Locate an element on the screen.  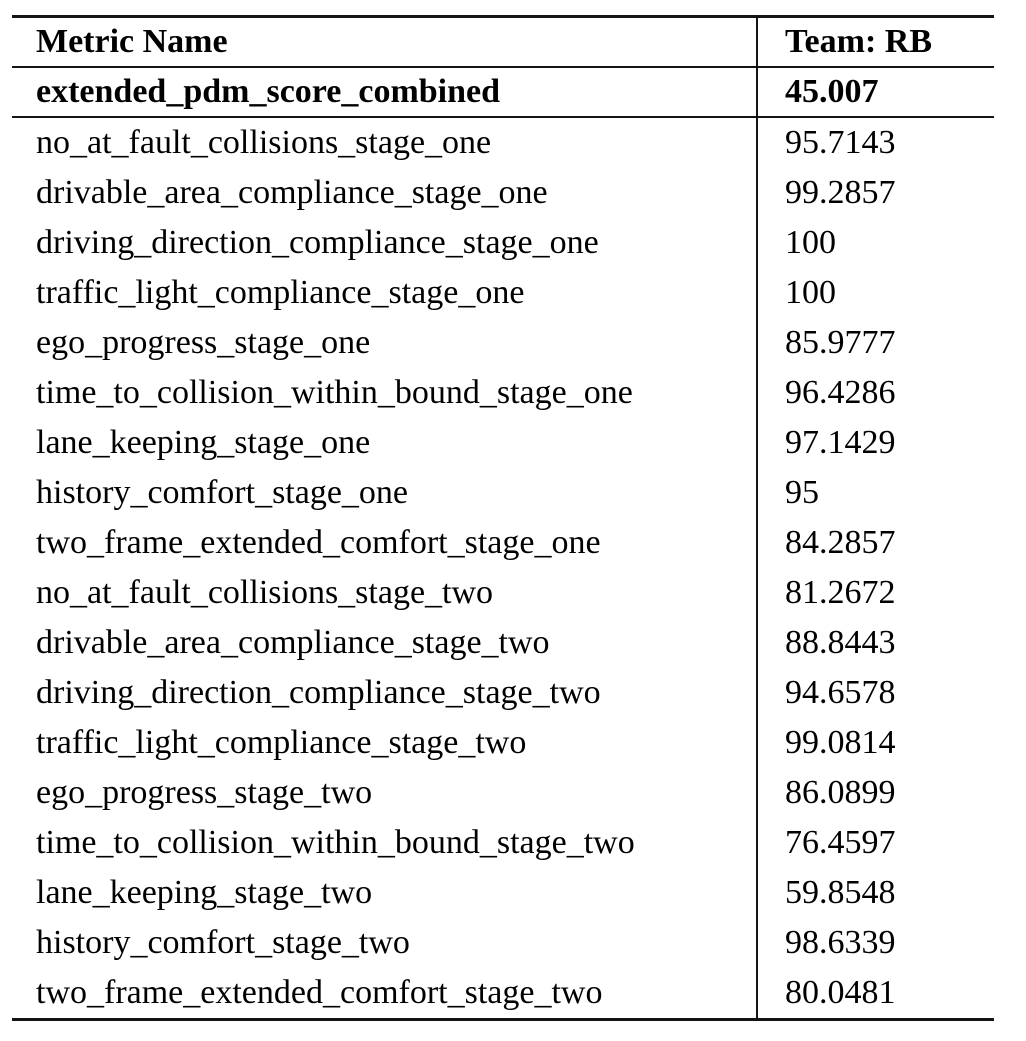
metric-value-cell: 88.8443 is located at coordinates (840, 642).